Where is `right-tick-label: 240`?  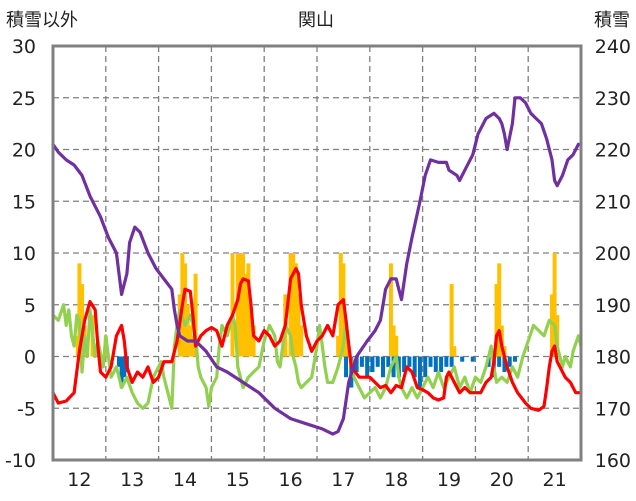 right-tick-label: 240 is located at coordinates (613, 47).